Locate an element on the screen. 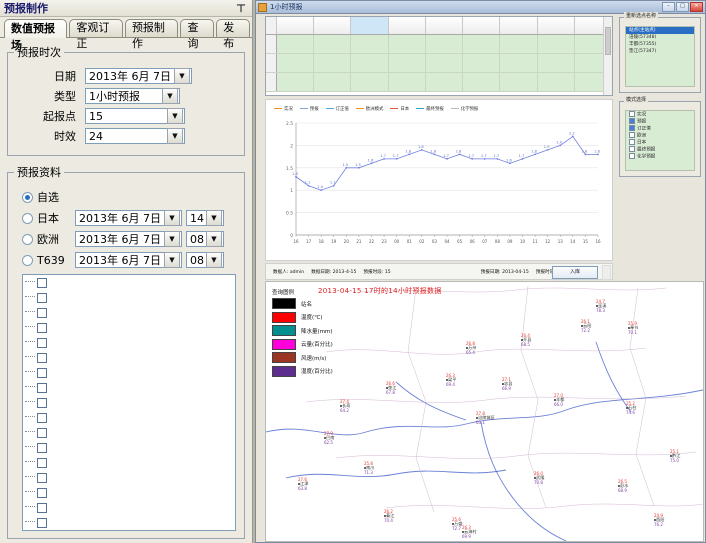  europe-date-combo: 2013年 6月 7日 ▼ is located at coordinates (128, 239).